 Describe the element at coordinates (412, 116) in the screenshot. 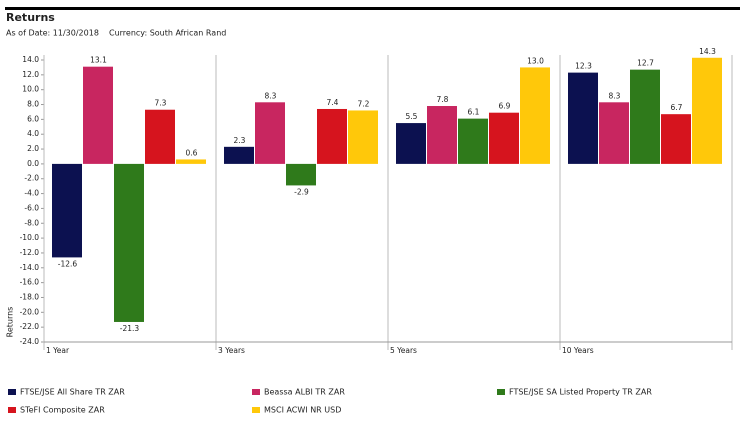

I see `data-label: 5.5` at that location.